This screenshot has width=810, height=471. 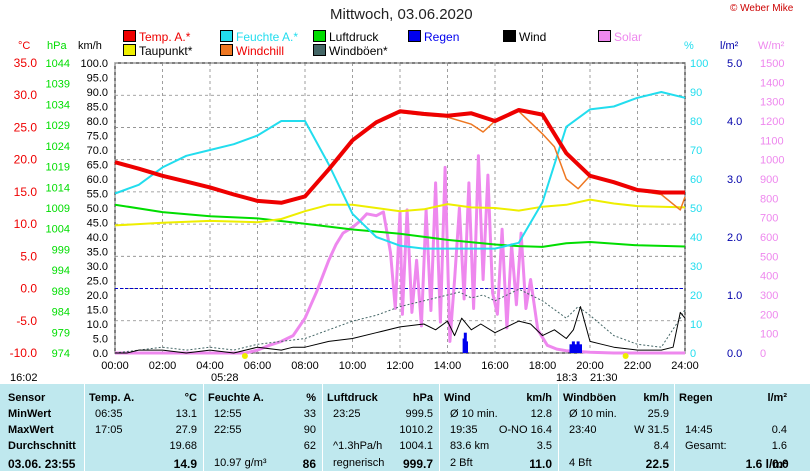 What do you see at coordinates (97, 108) in the screenshot?
I see `wind-tick-label: 85.0` at bounding box center [97, 108].